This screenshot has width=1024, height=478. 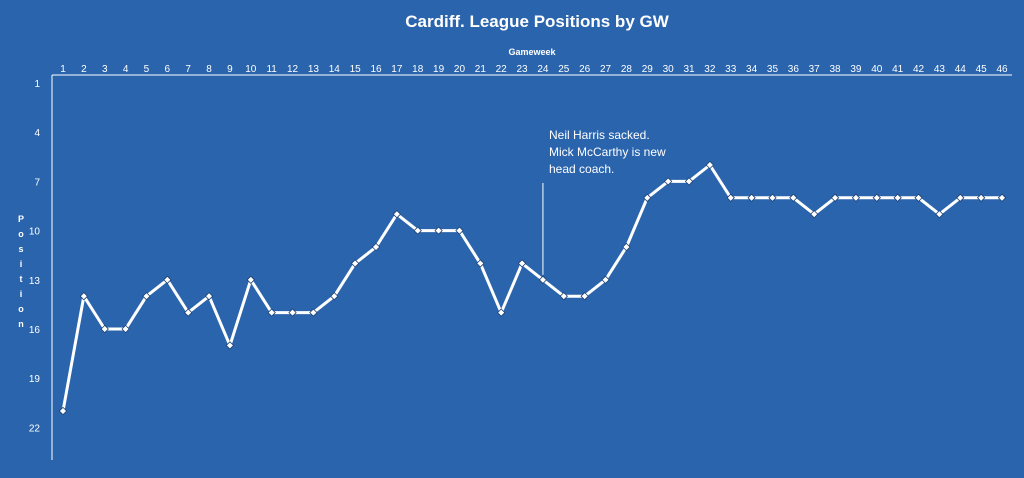 What do you see at coordinates (356, 69) in the screenshot?
I see `x-tick-label: 15` at bounding box center [356, 69].